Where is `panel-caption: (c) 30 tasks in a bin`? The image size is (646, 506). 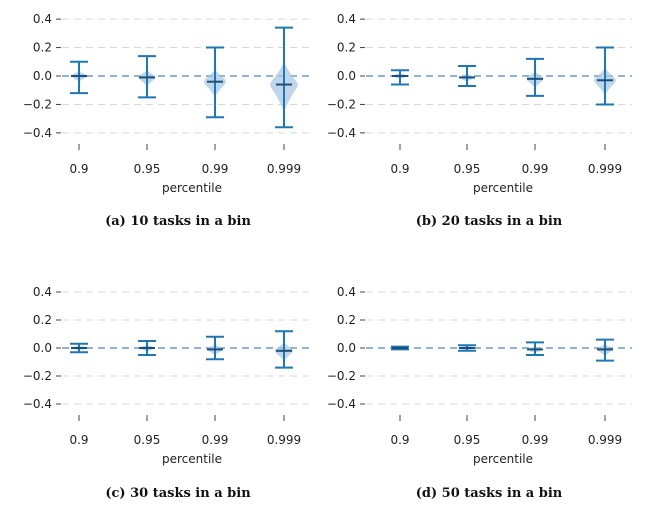
panel-caption: (c) 30 tasks in a bin is located at coordinates (178, 493).